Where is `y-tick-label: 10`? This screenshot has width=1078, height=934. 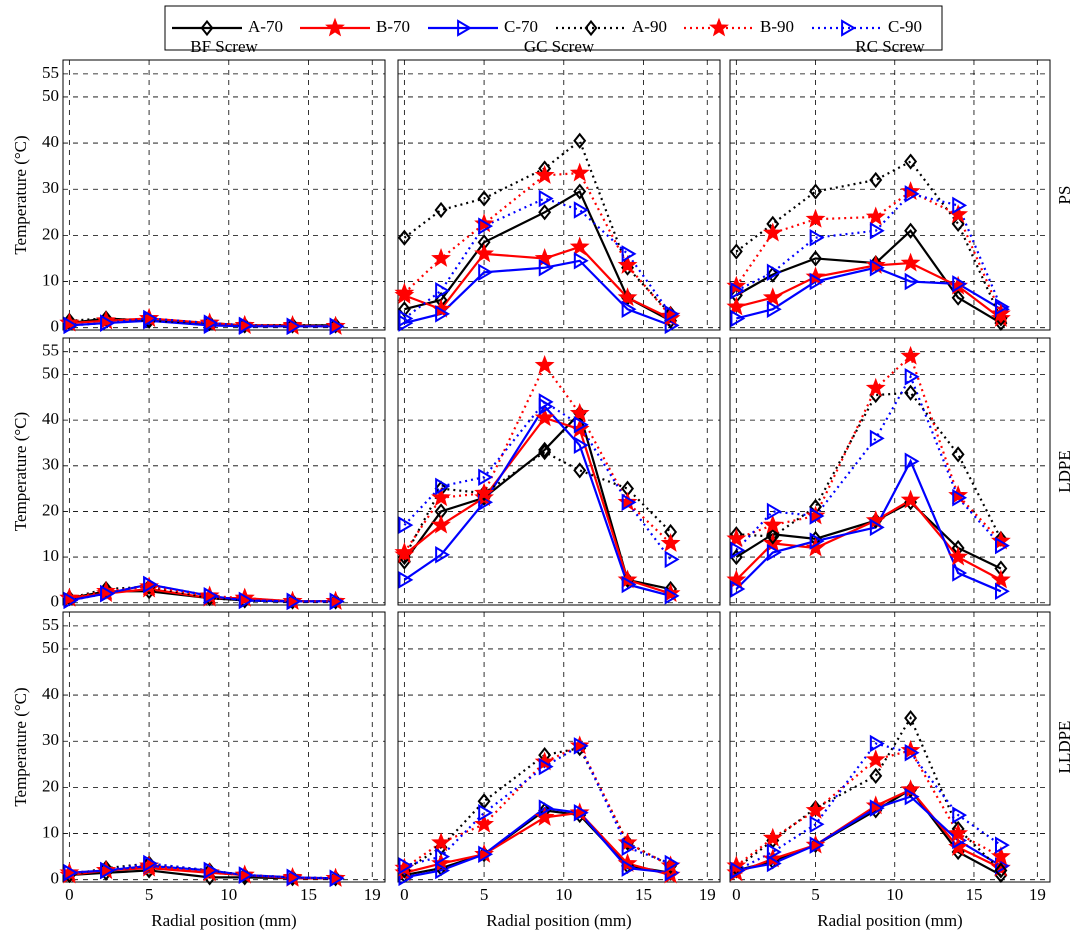 y-tick-label: 10 is located at coordinates (50, 555).